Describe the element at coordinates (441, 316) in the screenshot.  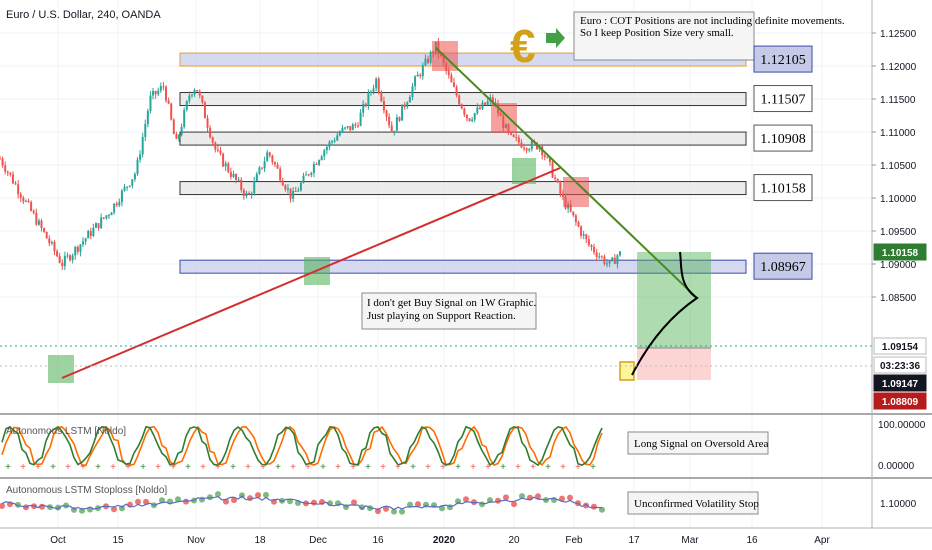
I see `note-line: Just playing on Support Reaction.` at that location.